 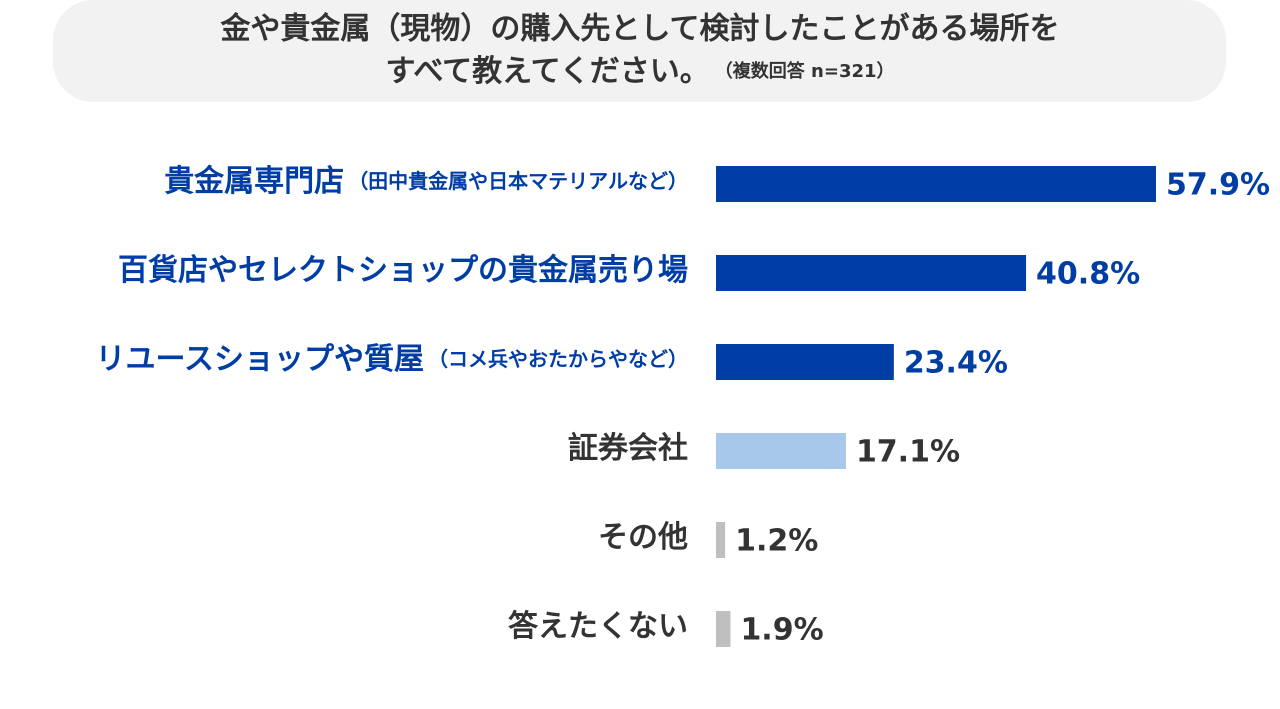 I want to click on category-name: 答えたくない, so click(x=598, y=626).